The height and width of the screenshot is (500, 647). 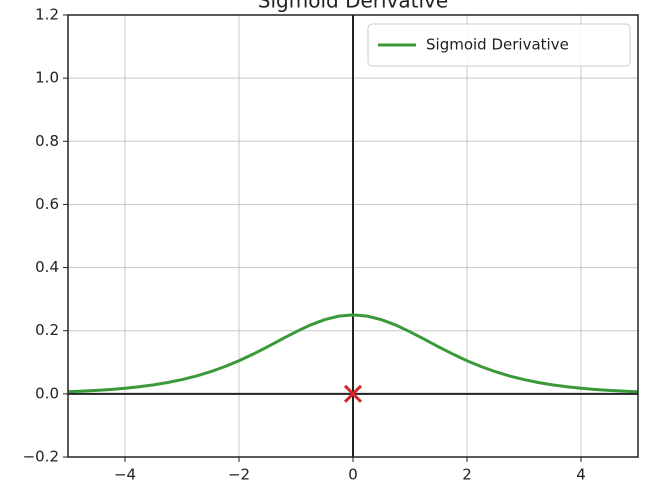 What do you see at coordinates (47, 330) in the screenshot?
I see `y-tick-label: 0.2` at bounding box center [47, 330].